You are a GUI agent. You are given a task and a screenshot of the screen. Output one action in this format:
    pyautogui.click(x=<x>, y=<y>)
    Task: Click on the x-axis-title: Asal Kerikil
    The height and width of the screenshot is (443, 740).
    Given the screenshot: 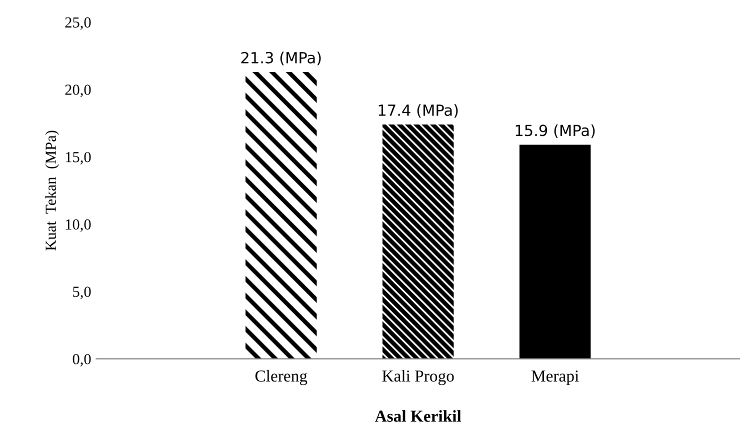 What is the action you would take?
    pyautogui.click(x=418, y=416)
    